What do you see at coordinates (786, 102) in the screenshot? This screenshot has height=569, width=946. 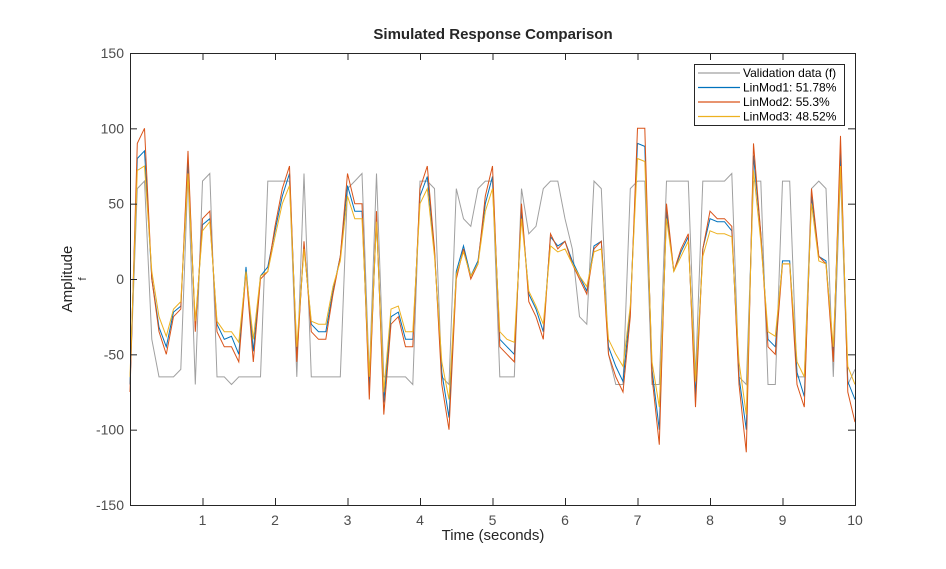 I see `legend-entry-2: LinMod2: 55.3%` at bounding box center [786, 102].